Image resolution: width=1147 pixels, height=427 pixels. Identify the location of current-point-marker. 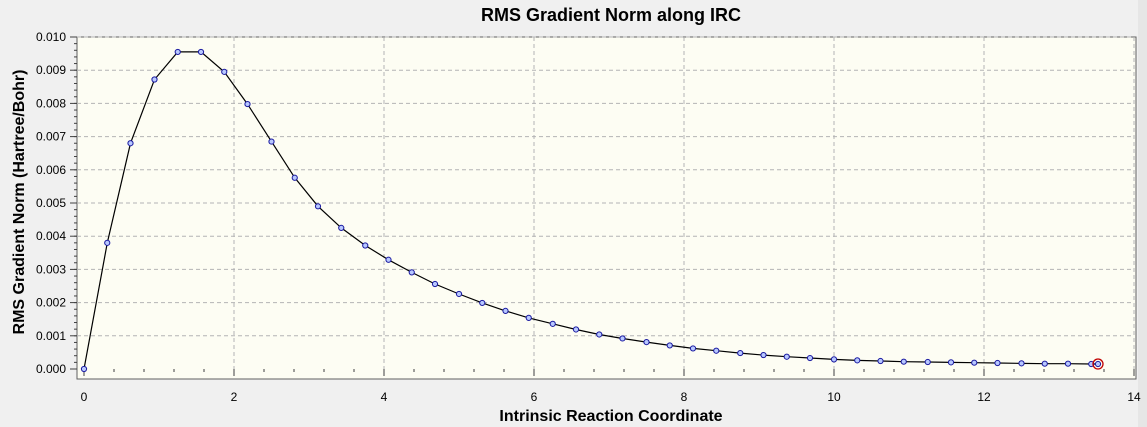
(1098, 364).